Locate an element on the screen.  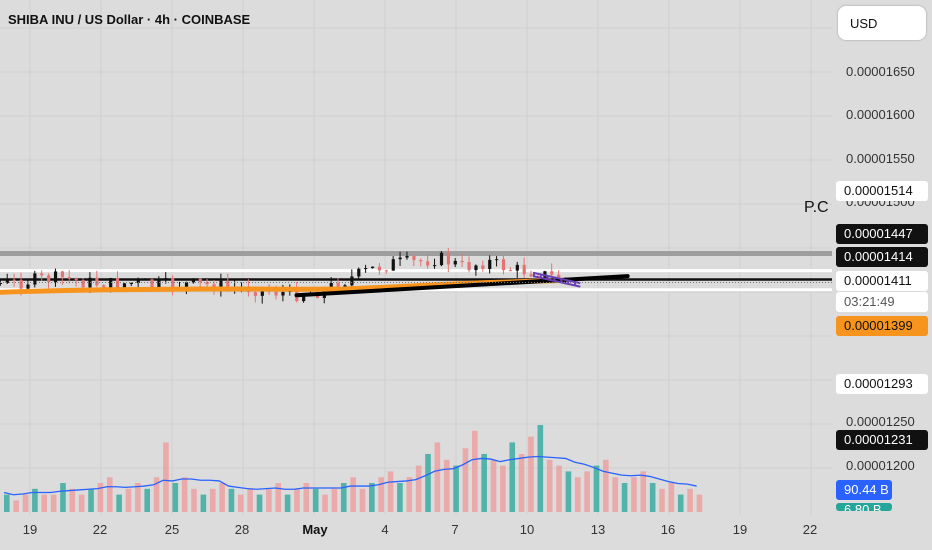
support-trendline is located at coordinates (462, 286).